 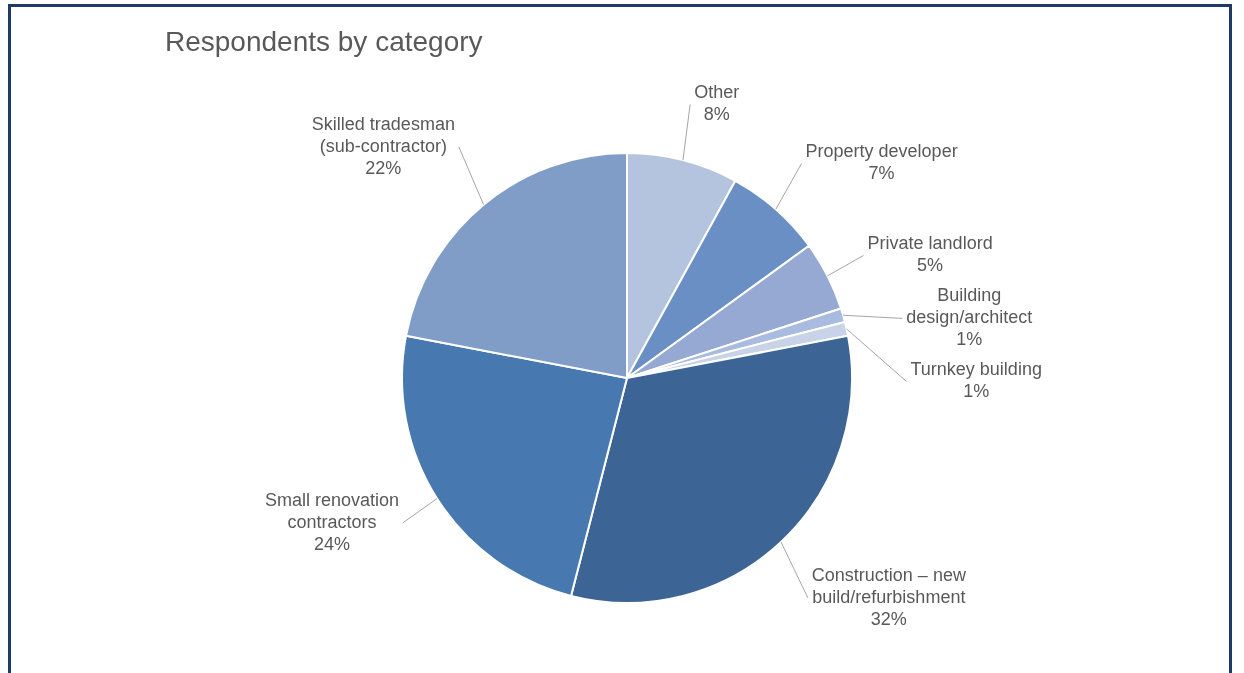 What do you see at coordinates (969, 306) in the screenshot?
I see `slice-label: Building design/architect` at bounding box center [969, 306].